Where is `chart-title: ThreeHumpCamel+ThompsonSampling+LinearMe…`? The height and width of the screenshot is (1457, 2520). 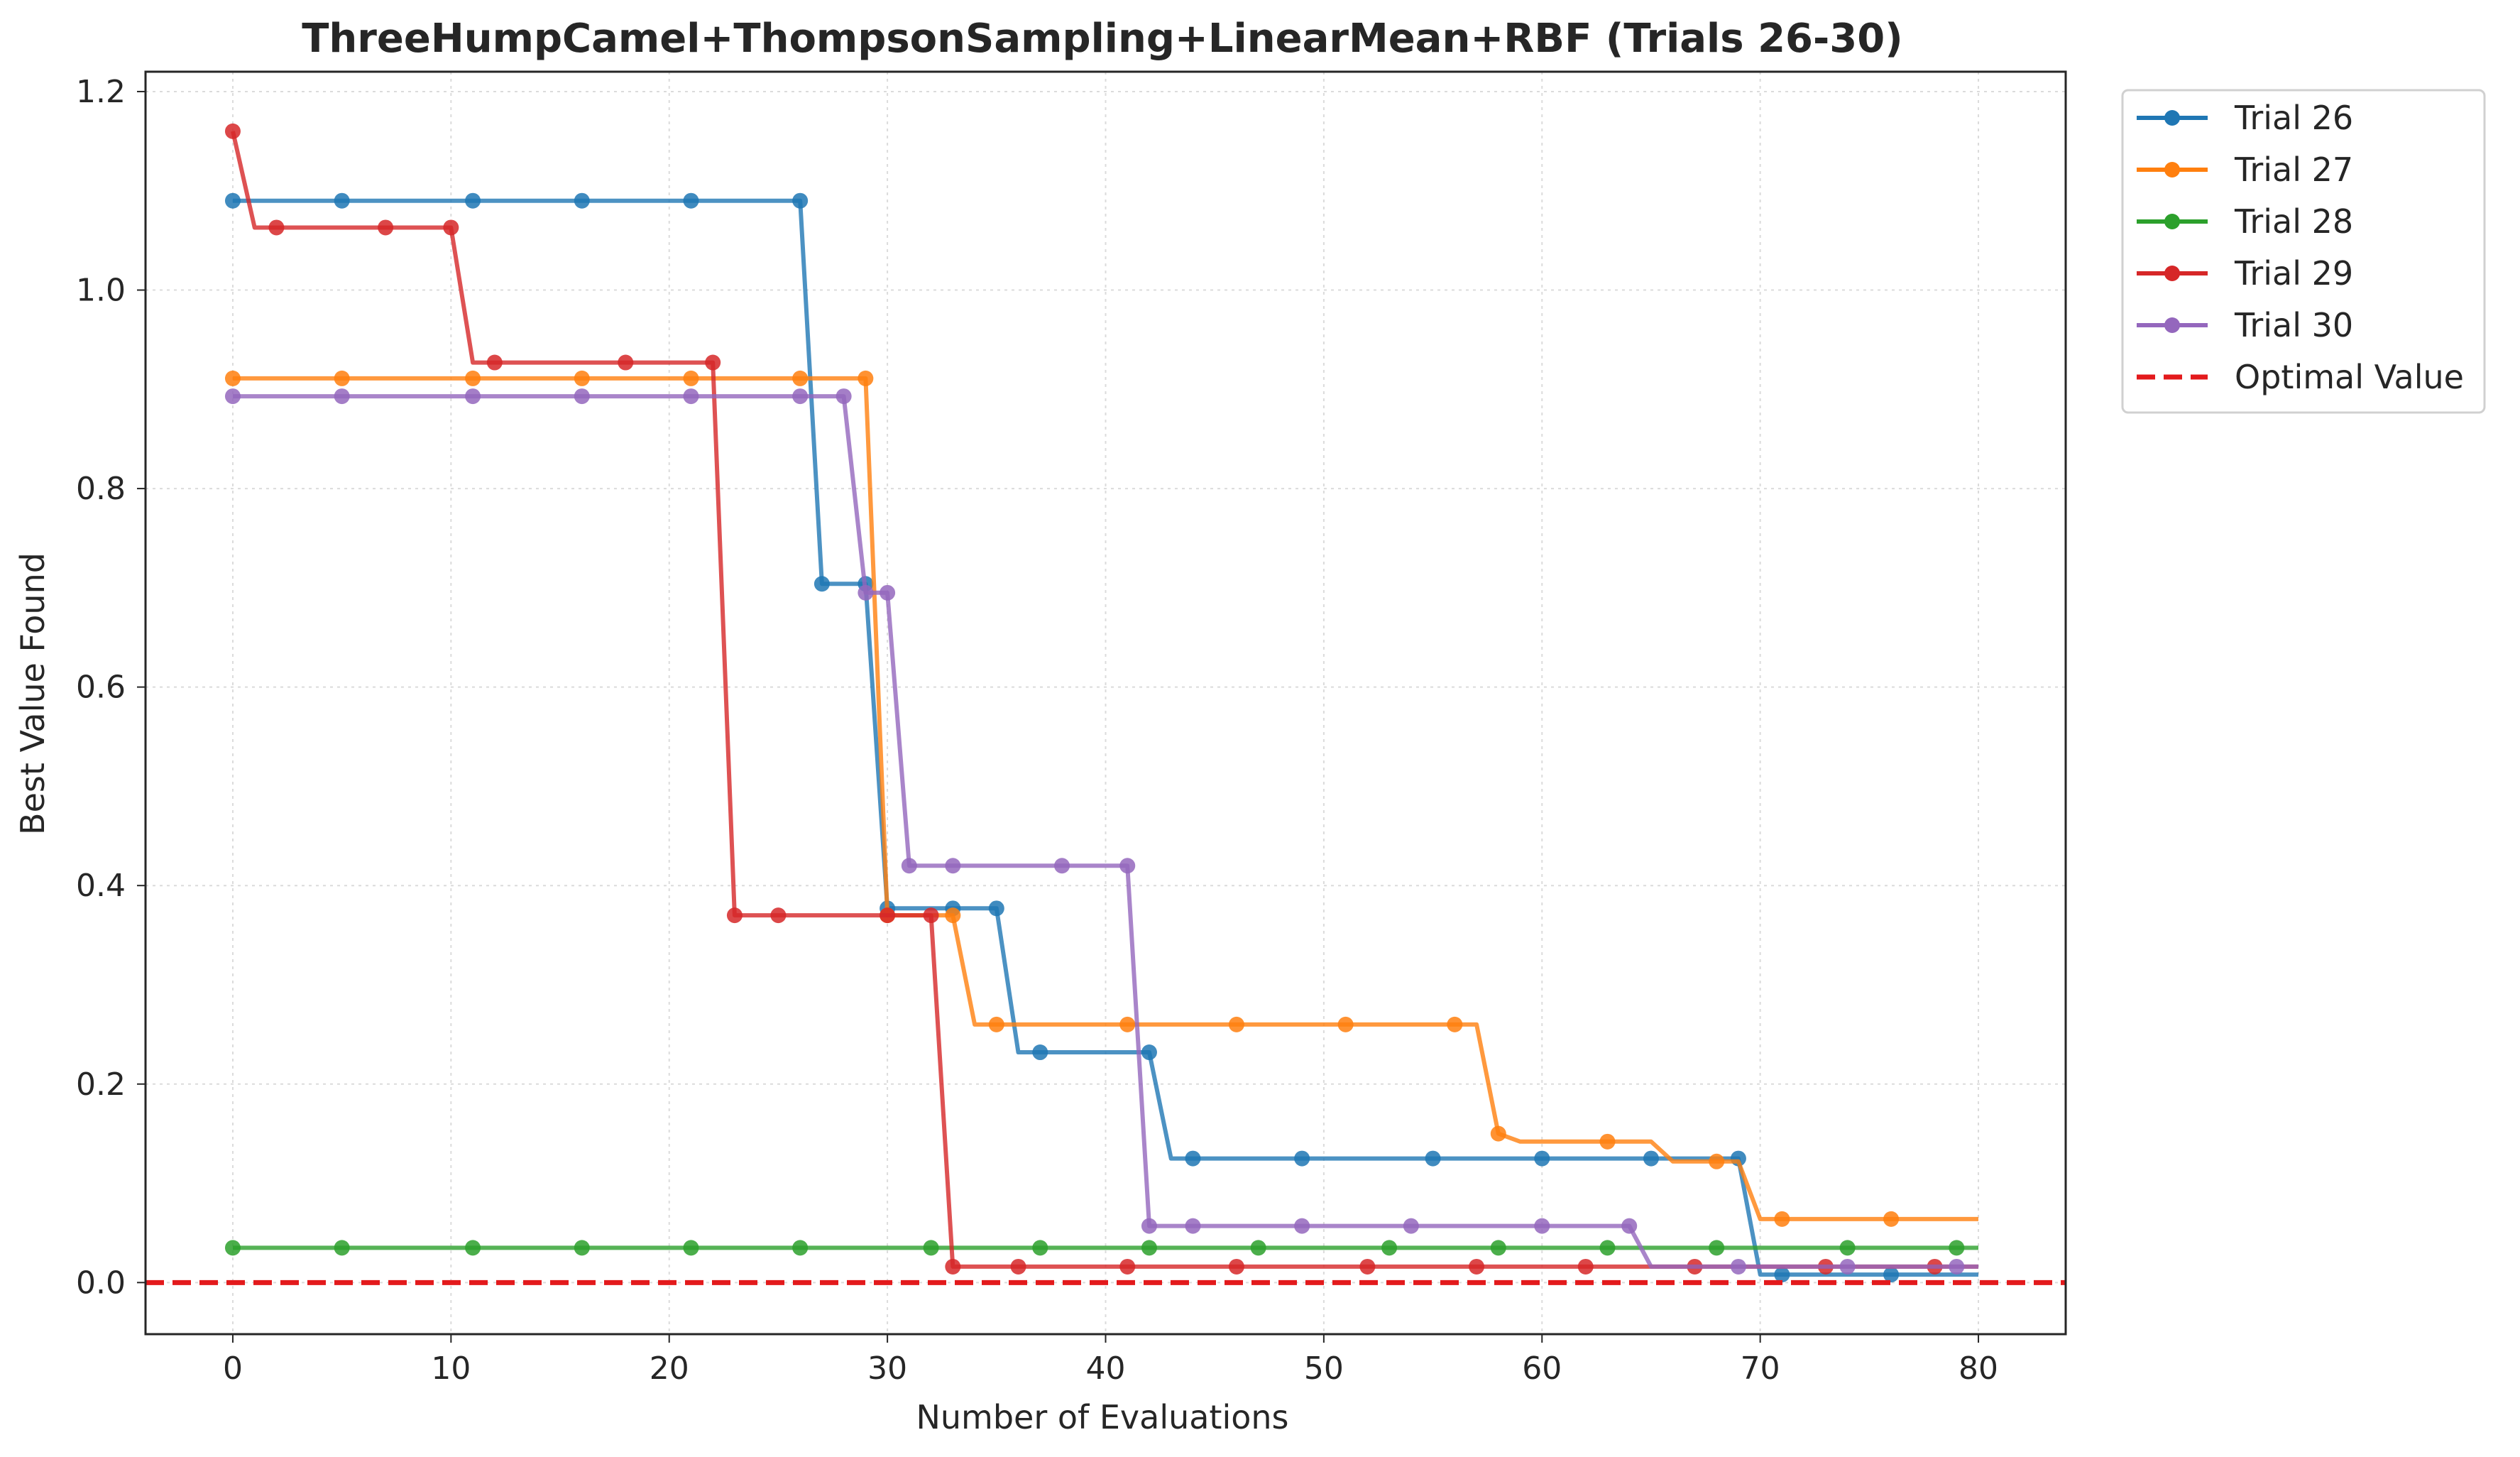
chart-title: ThreeHumpCamel+ThompsonSampling+LinearMe… is located at coordinates (1102, 39).